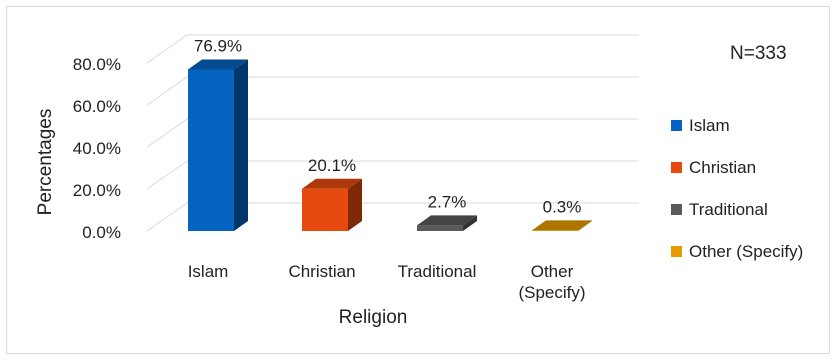  I want to click on y-tick-label: 40.0%, so click(97, 148).